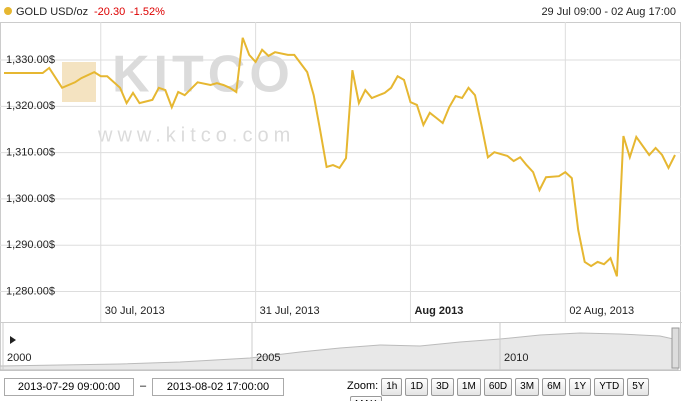 The image size is (682, 401). I want to click on navigator-handle, so click(675, 348).